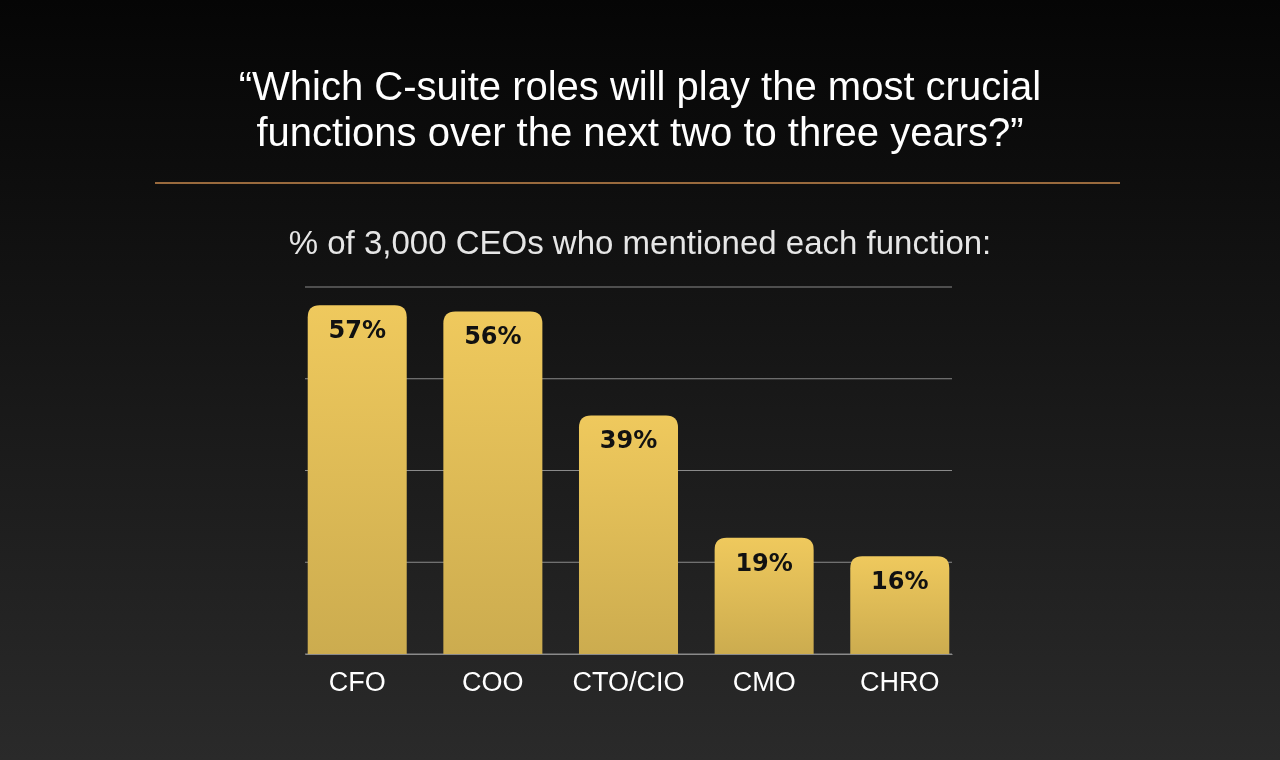 The width and height of the screenshot is (1280, 760). Describe the element at coordinates (628, 681) in the screenshot. I see `x-tick-label: CTO/CIO` at that location.